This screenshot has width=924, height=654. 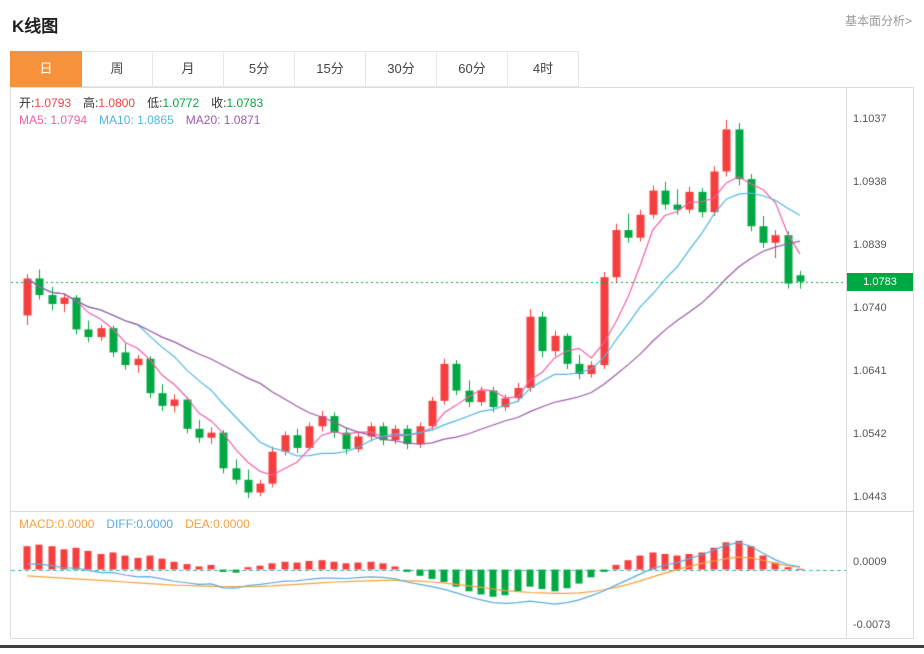 I want to click on tab-interval-4时: 4时, so click(x=543, y=69).